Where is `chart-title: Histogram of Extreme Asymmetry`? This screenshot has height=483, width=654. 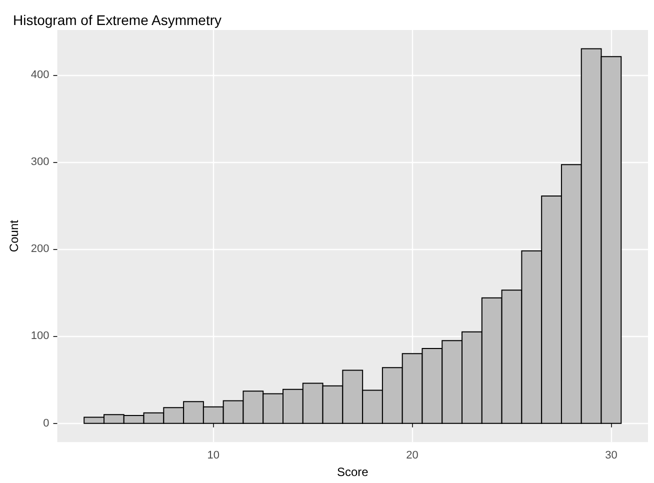 chart-title: Histogram of Extreme Asymmetry is located at coordinates (117, 20).